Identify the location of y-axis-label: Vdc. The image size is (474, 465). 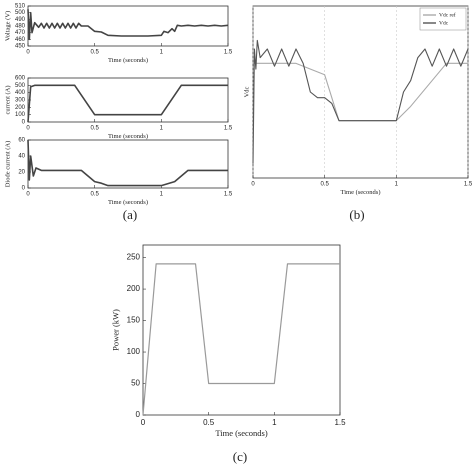
(246, 91).